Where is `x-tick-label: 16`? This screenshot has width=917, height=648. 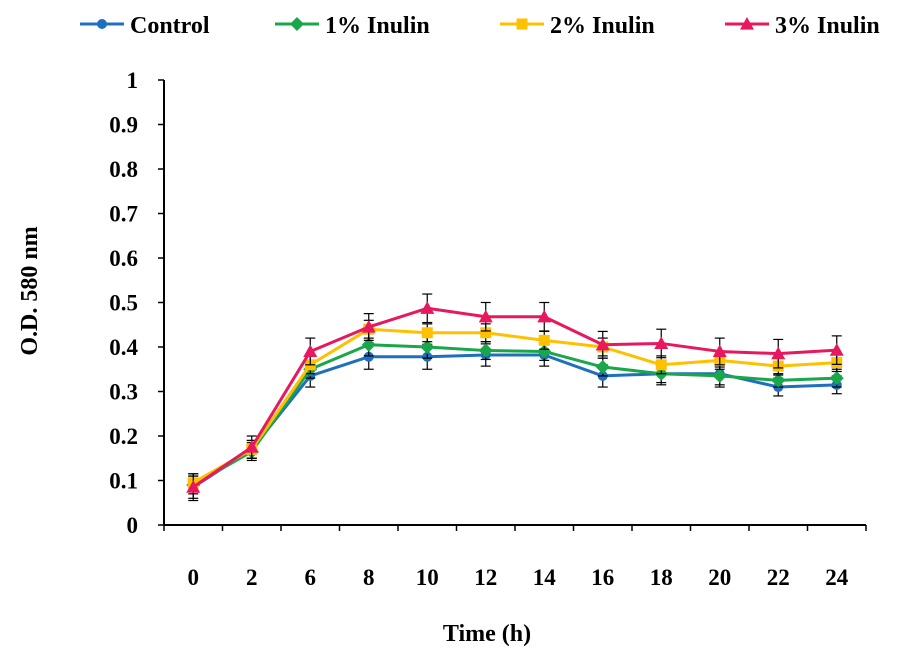 x-tick-label: 16 is located at coordinates (602, 577).